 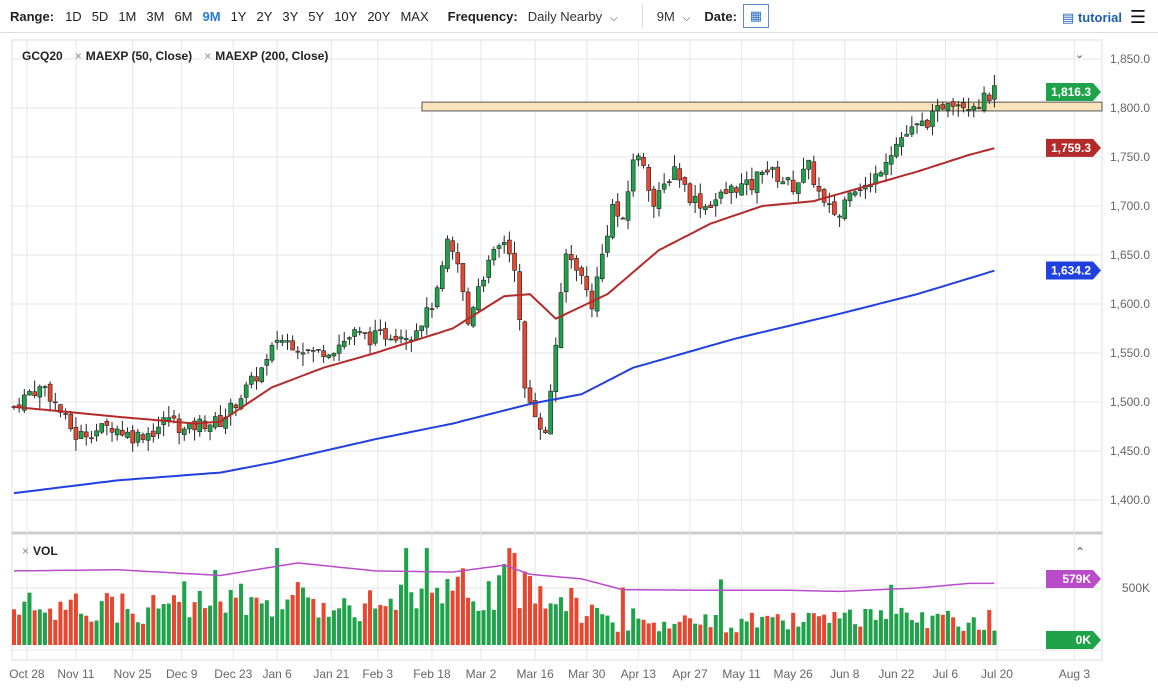 What do you see at coordinates (155, 16) in the screenshot?
I see `range-3m: 3M` at bounding box center [155, 16].